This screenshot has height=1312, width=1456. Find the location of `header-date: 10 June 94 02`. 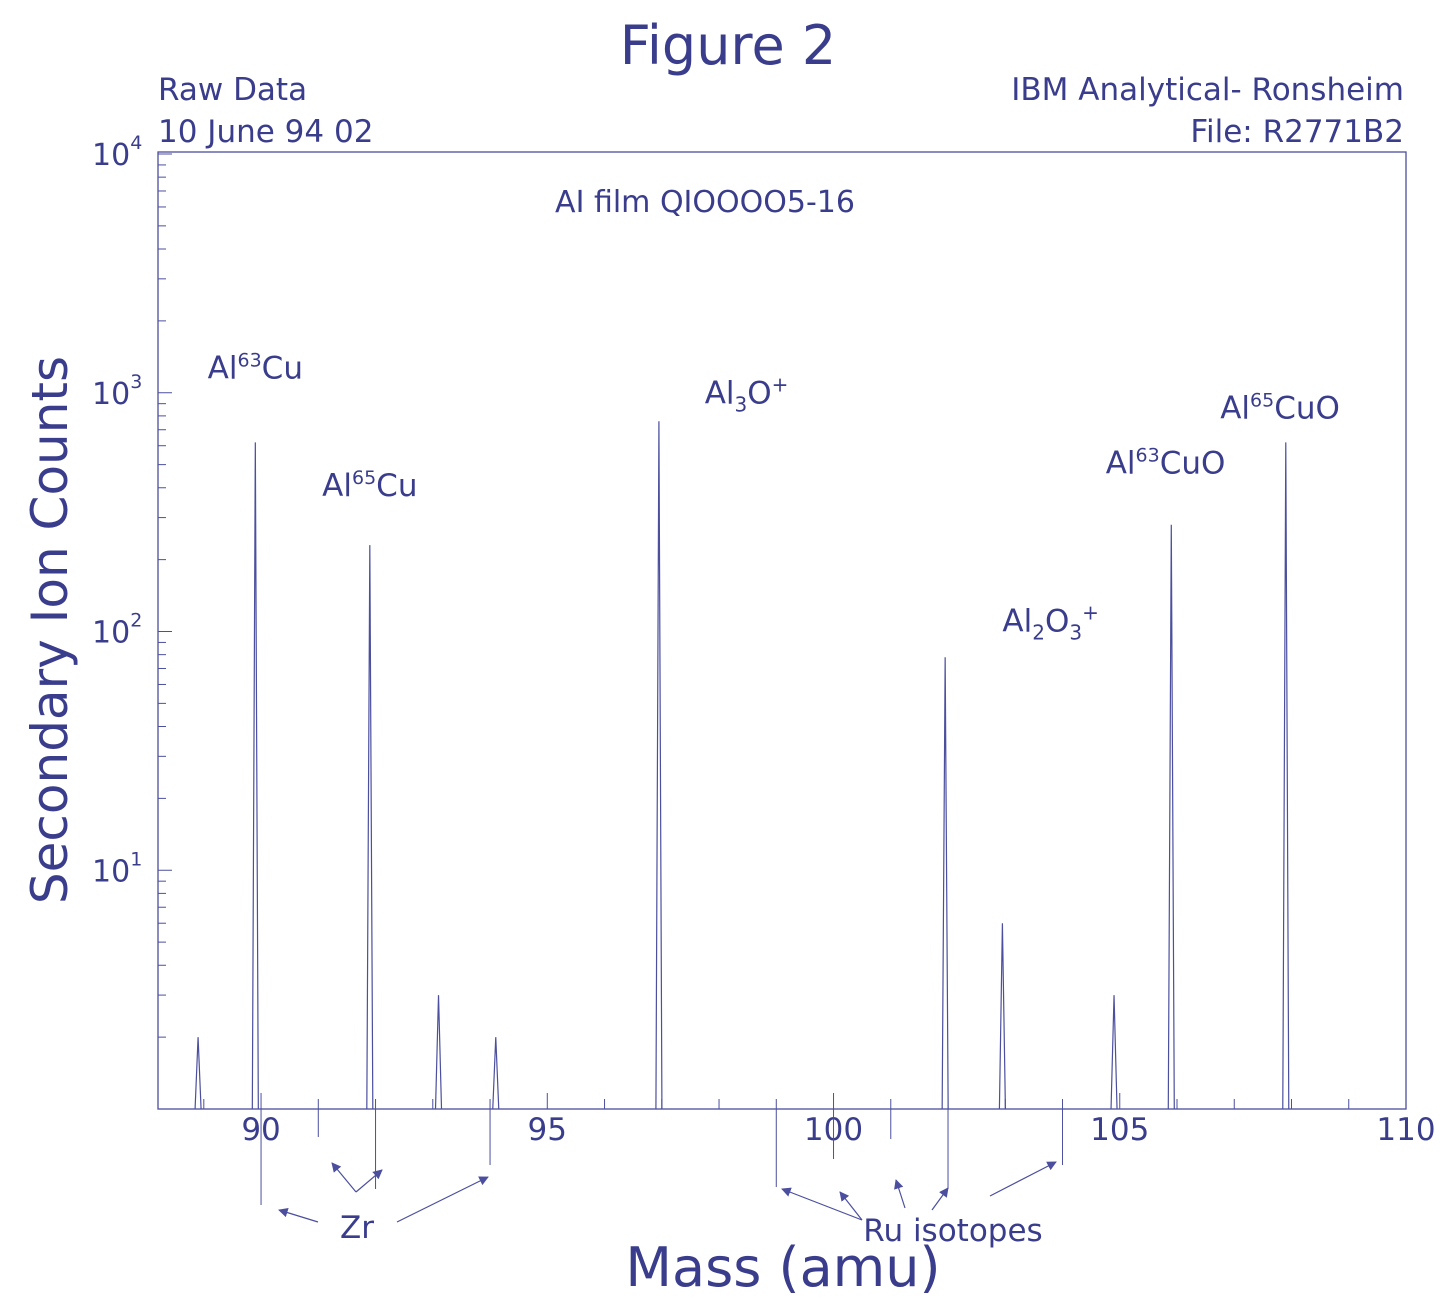

header-date: 10 June 94 02 is located at coordinates (266, 132).